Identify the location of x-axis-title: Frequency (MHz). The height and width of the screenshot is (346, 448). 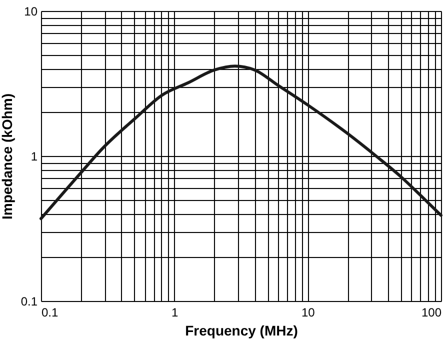
(241, 330).